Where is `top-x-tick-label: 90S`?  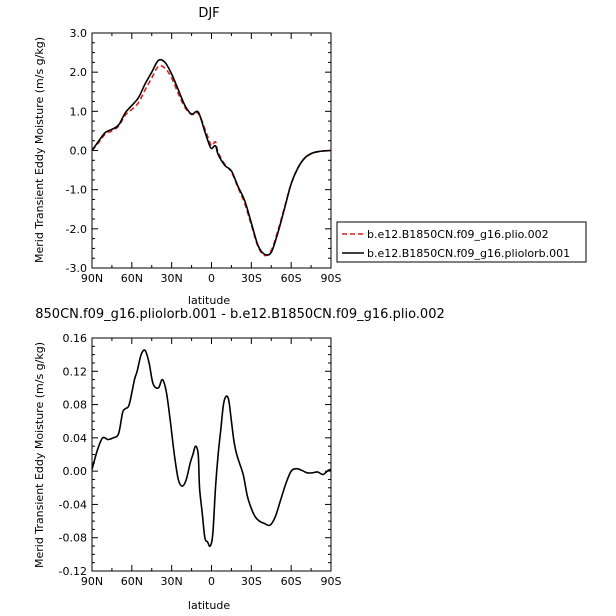 top-x-tick-label: 90S is located at coordinates (331, 278).